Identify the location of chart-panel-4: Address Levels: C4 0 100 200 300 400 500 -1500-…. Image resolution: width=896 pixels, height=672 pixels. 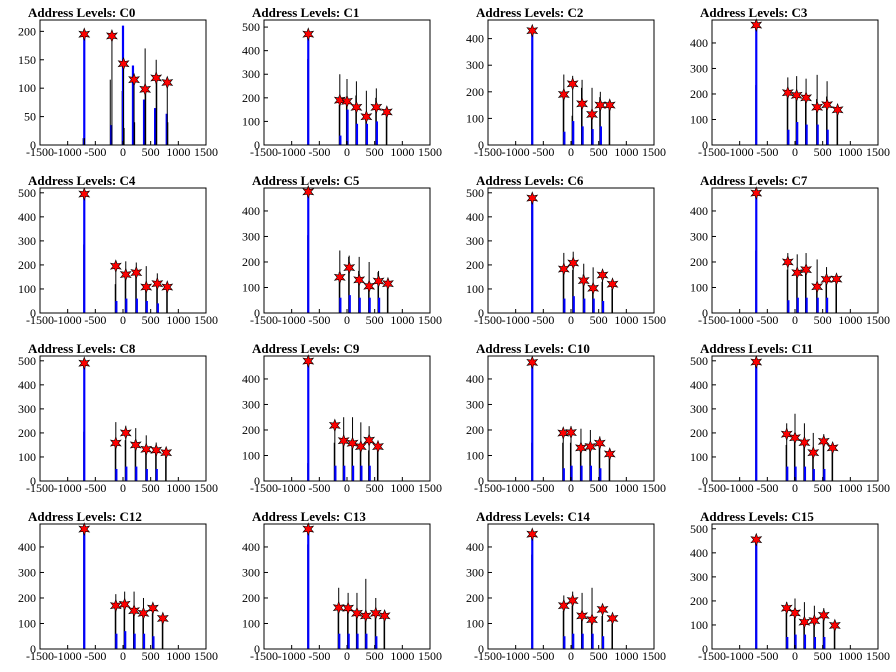
(112, 252).